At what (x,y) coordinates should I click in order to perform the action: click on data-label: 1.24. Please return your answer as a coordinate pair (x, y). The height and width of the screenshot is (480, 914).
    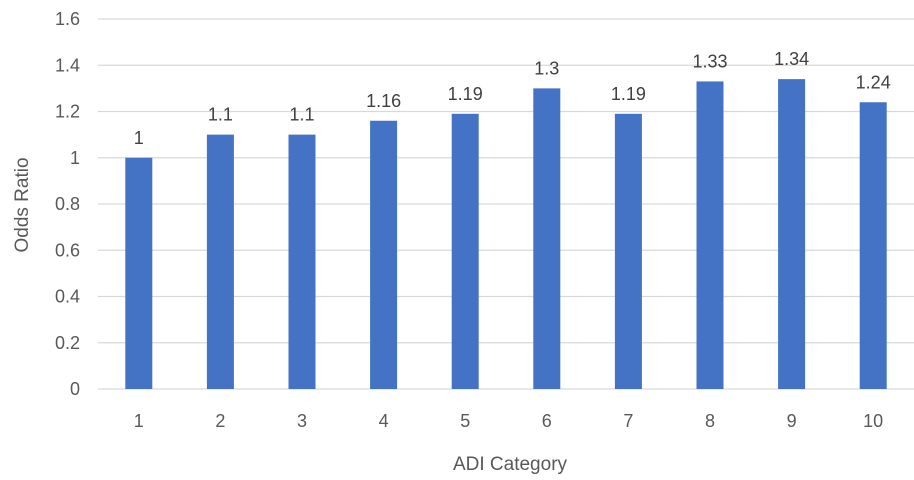
    Looking at the image, I should click on (873, 82).